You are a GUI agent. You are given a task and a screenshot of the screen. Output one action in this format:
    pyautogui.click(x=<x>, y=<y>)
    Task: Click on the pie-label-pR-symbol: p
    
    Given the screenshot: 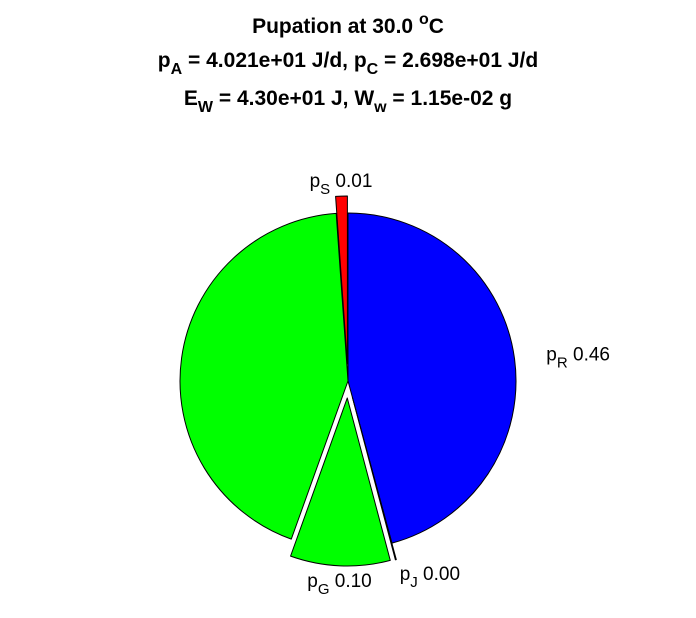 What is the action you would take?
    pyautogui.click(x=551, y=355)
    